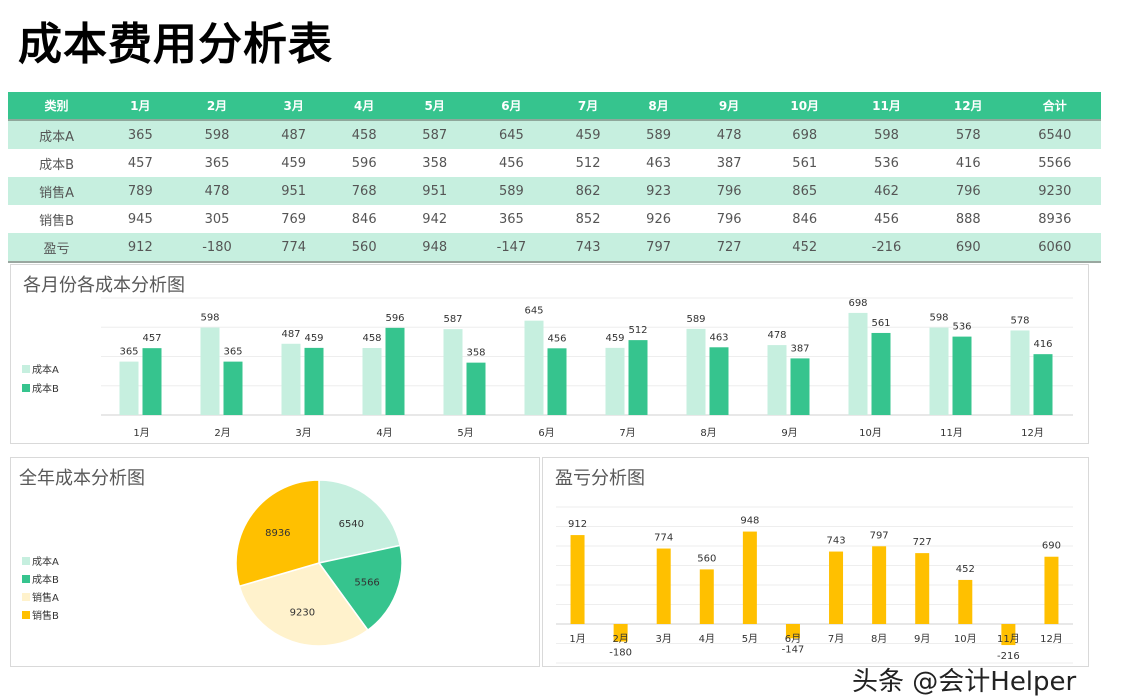 The height and width of the screenshot is (697, 1121). What do you see at coordinates (805, 247) in the screenshot?
I see `table-cell: 452` at bounding box center [805, 247].